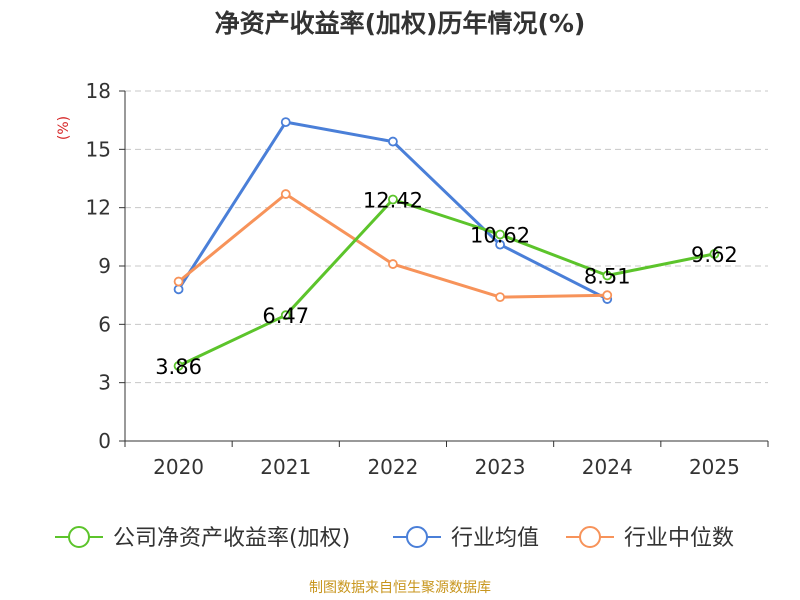 The width and height of the screenshot is (800, 600). What do you see at coordinates (231, 538) in the screenshot?
I see `legend-label-0: 公司净资产收益率(加权)` at bounding box center [231, 538].